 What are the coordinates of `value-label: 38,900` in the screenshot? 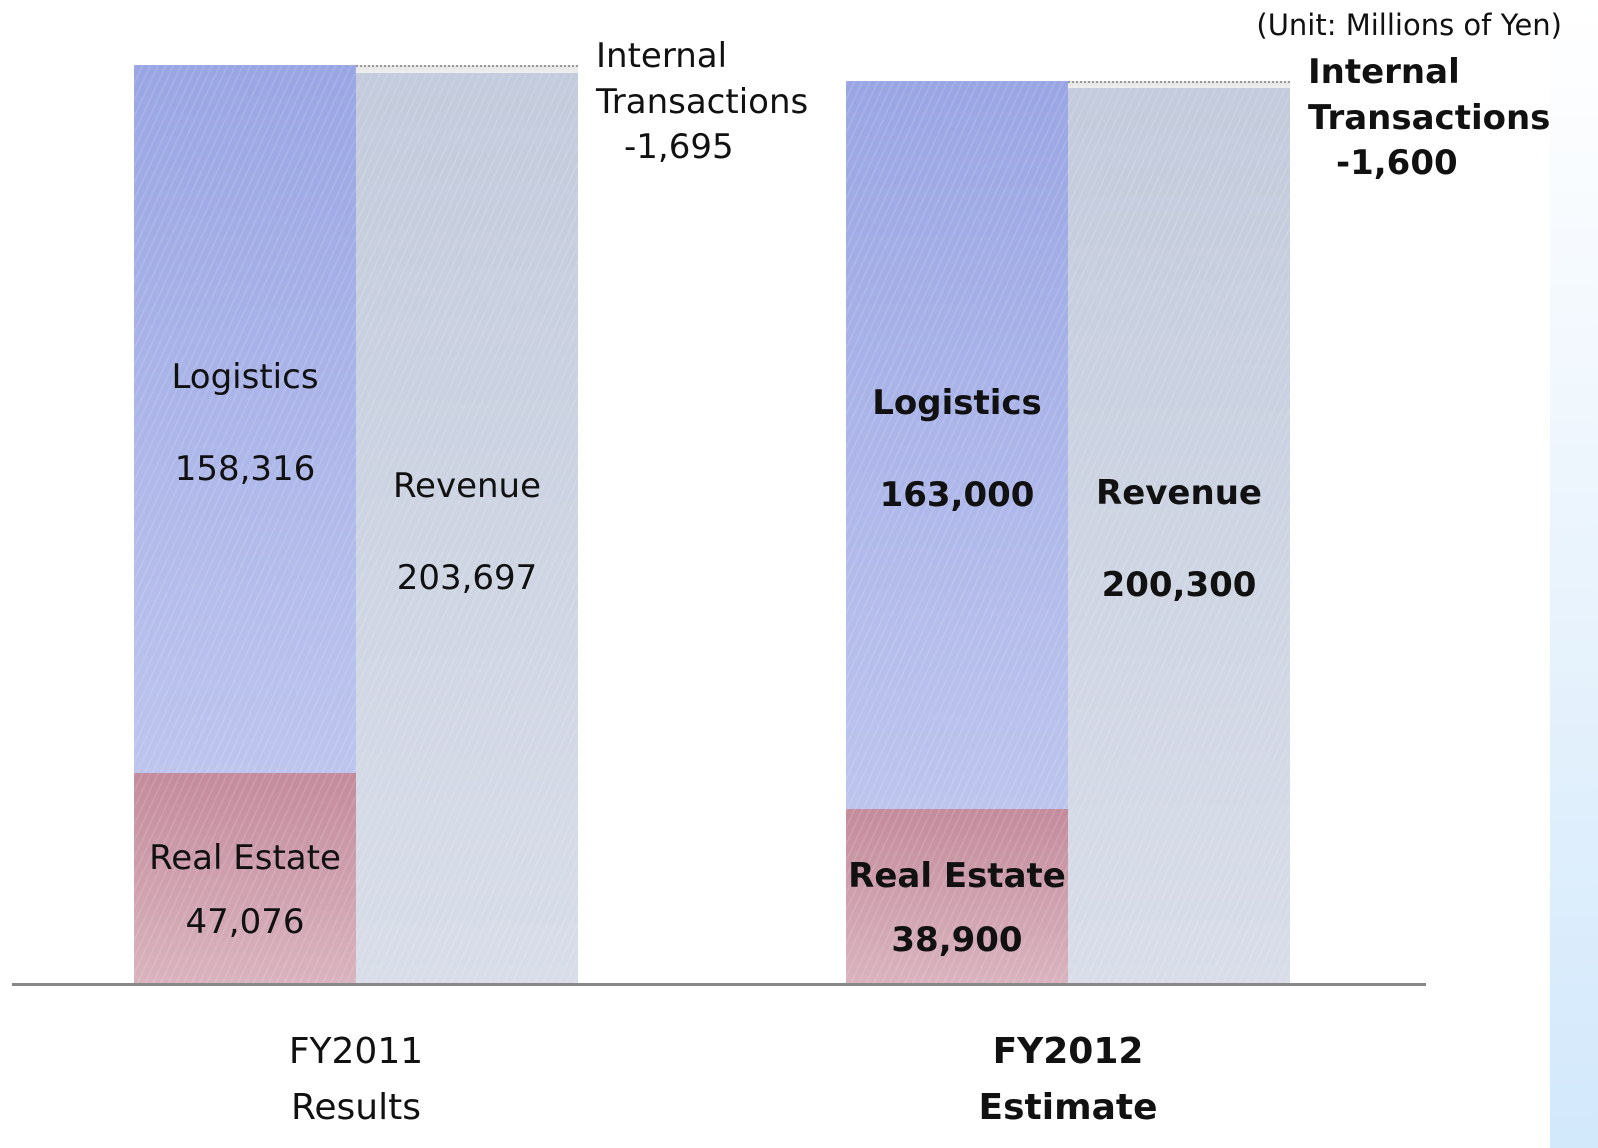 It's located at (957, 940).